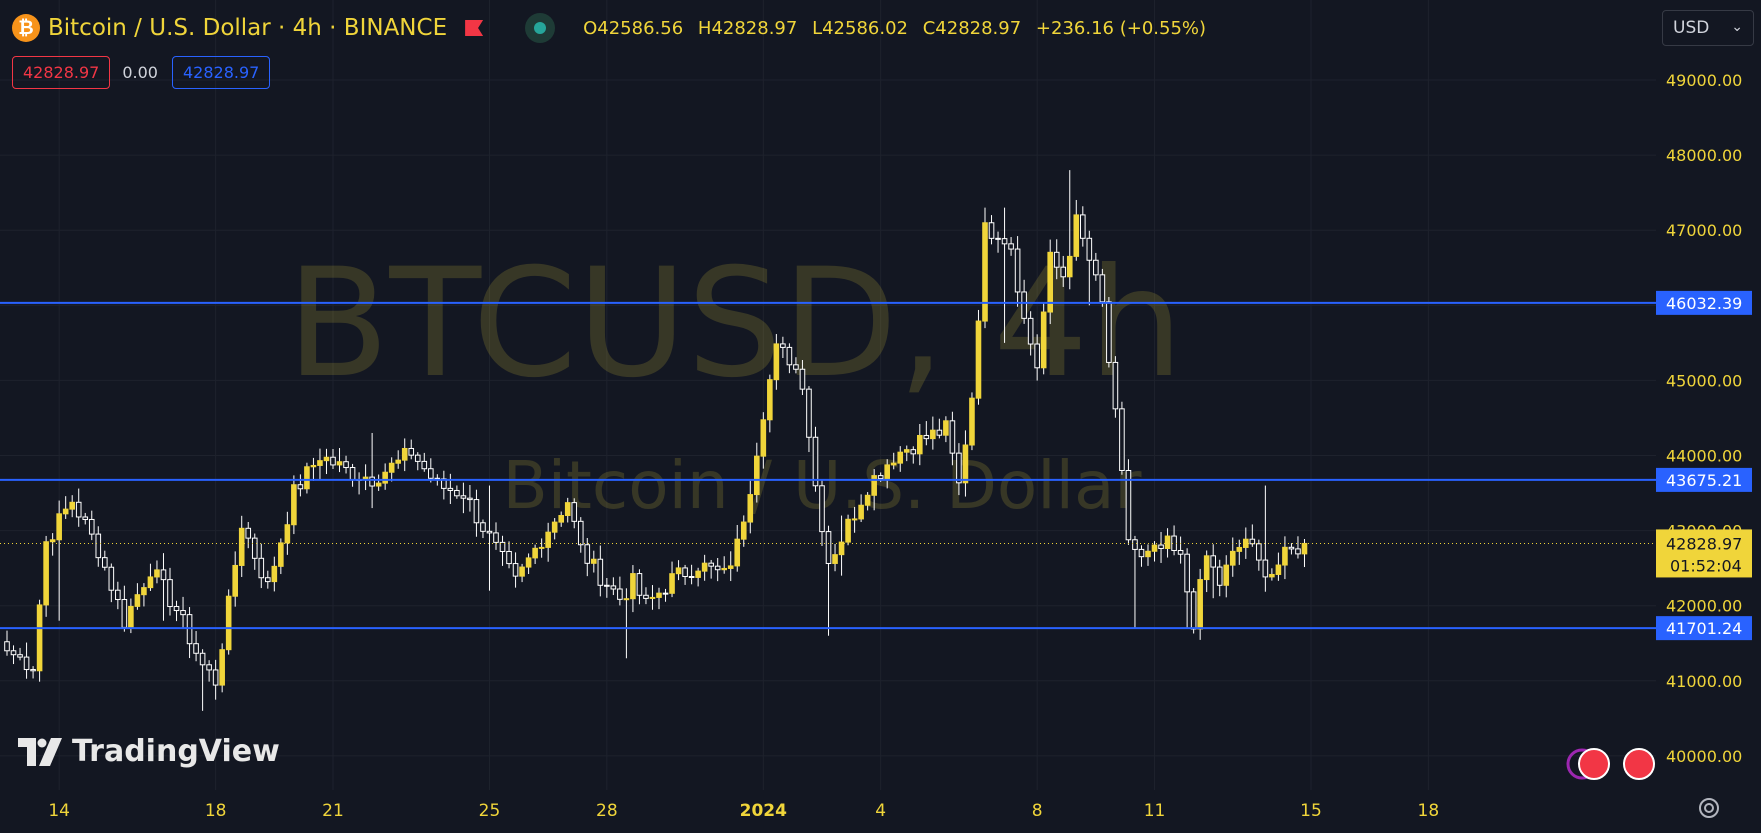 This screenshot has height=833, width=1761. What do you see at coordinates (1704, 756) in the screenshot?
I see `price-tick-label: 40000.00` at bounding box center [1704, 756].